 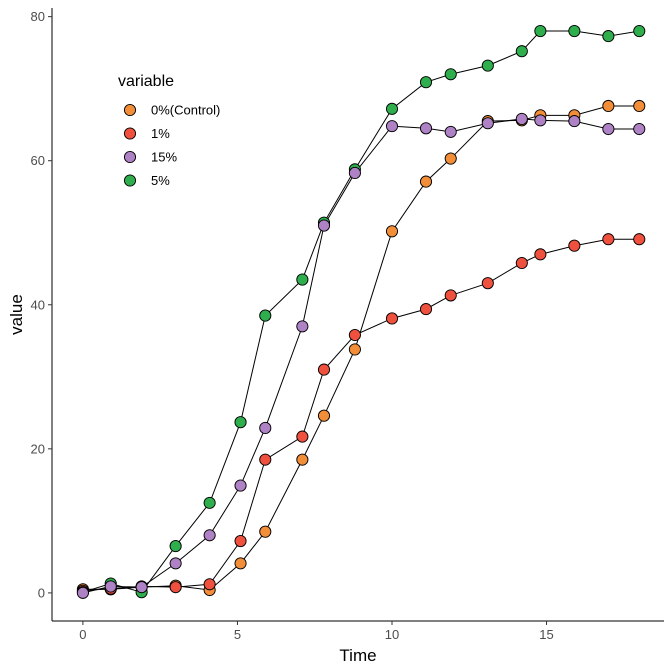 What do you see at coordinates (546, 634) in the screenshot?
I see `x-tick-label: 15` at bounding box center [546, 634].